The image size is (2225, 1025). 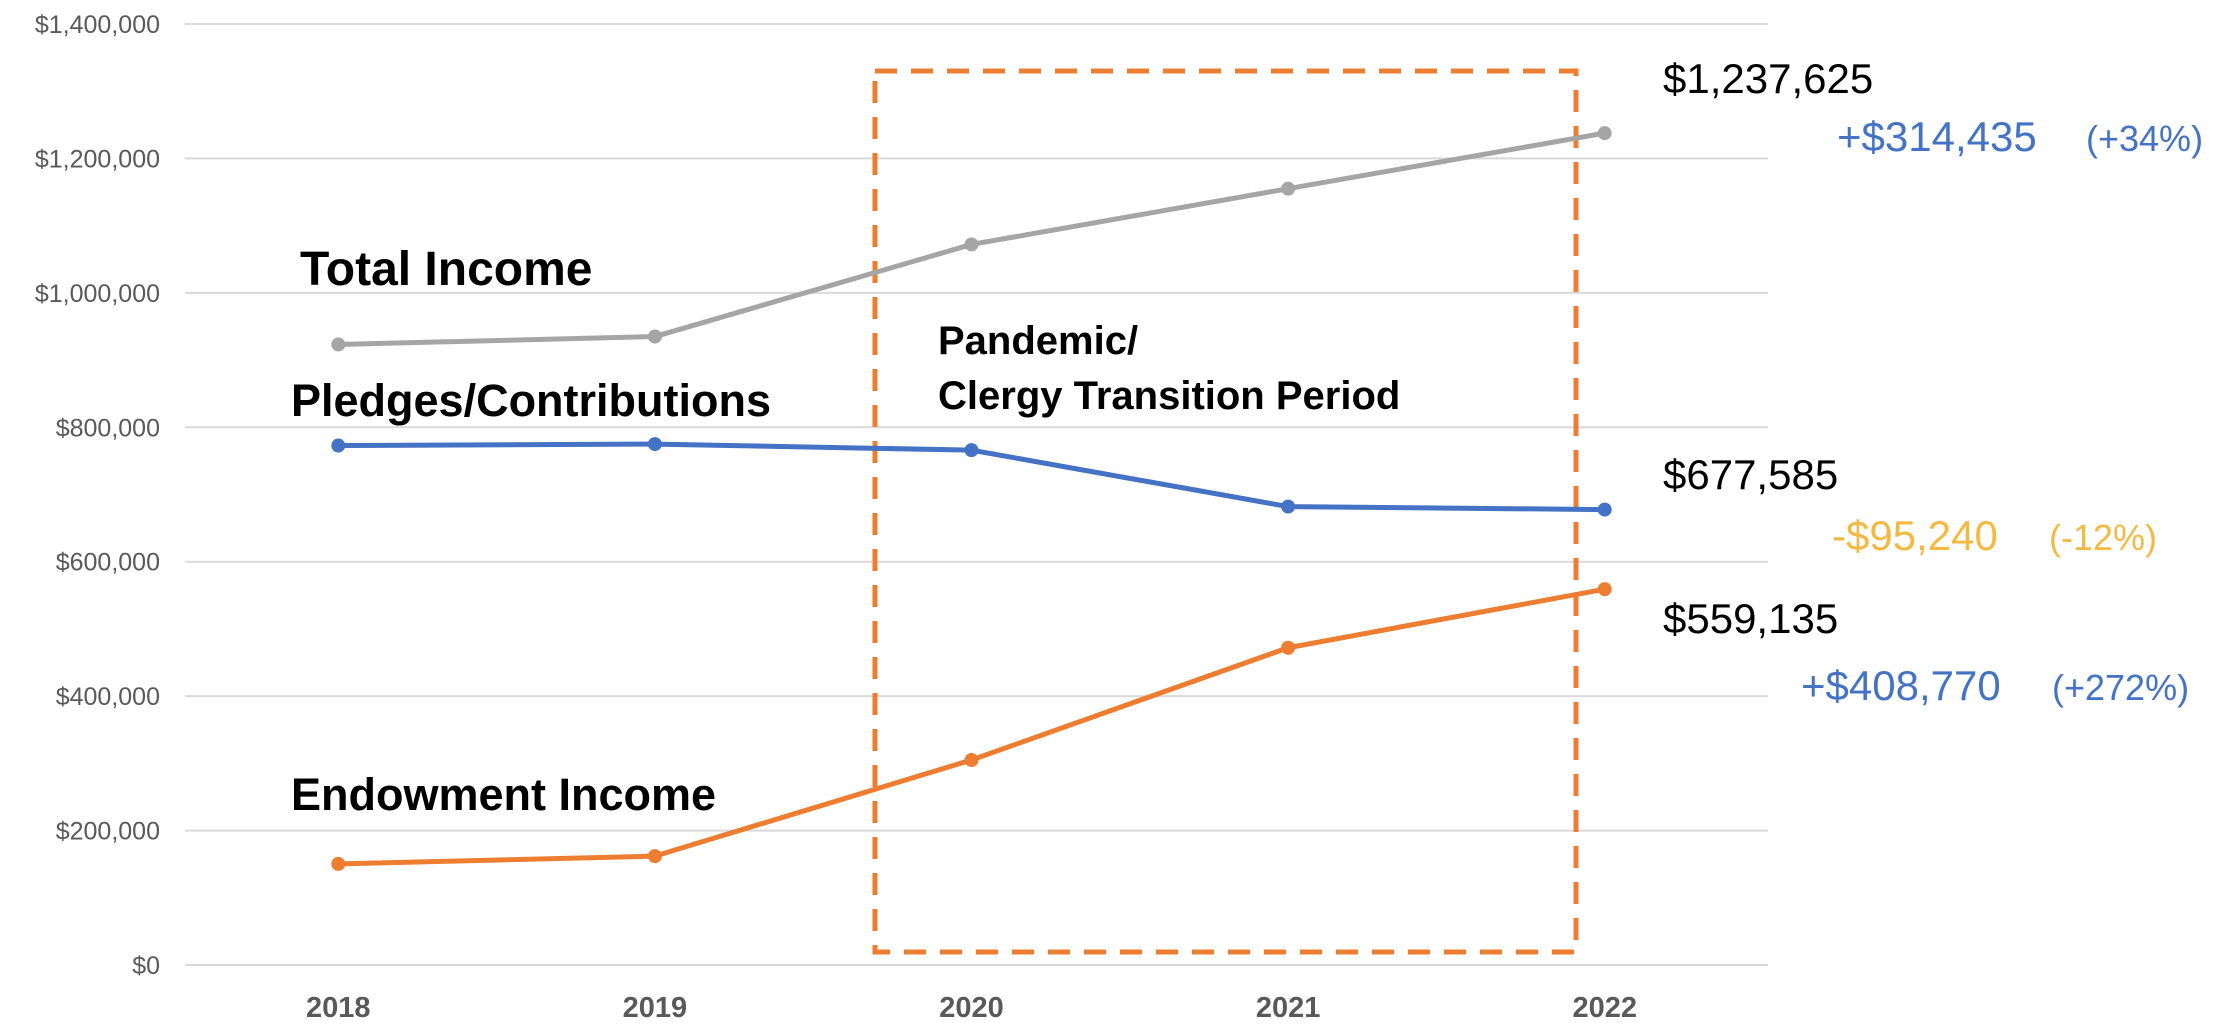 What do you see at coordinates (146, 966) in the screenshot?
I see `y-tick-label: $0` at bounding box center [146, 966].